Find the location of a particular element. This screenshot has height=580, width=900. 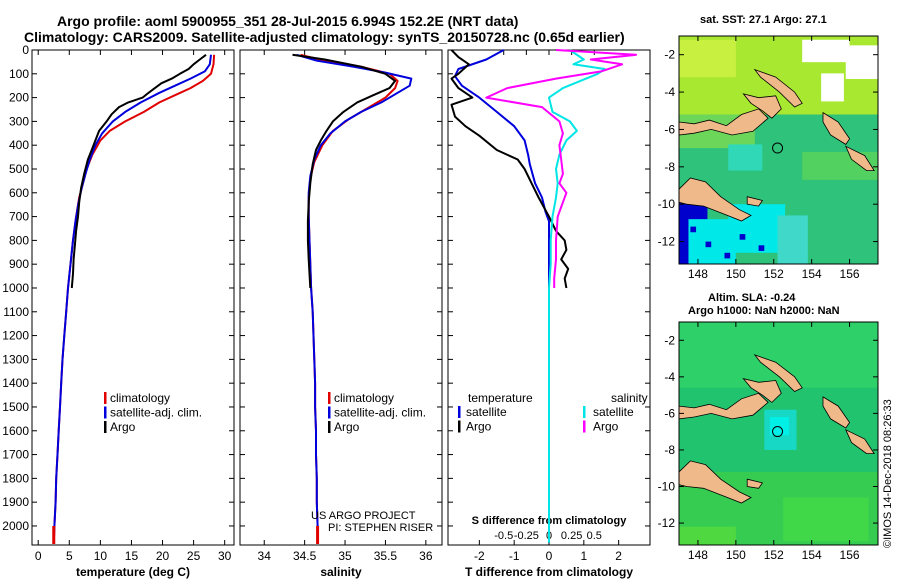

temp-xtick-label: 30 is located at coordinates (225, 556).